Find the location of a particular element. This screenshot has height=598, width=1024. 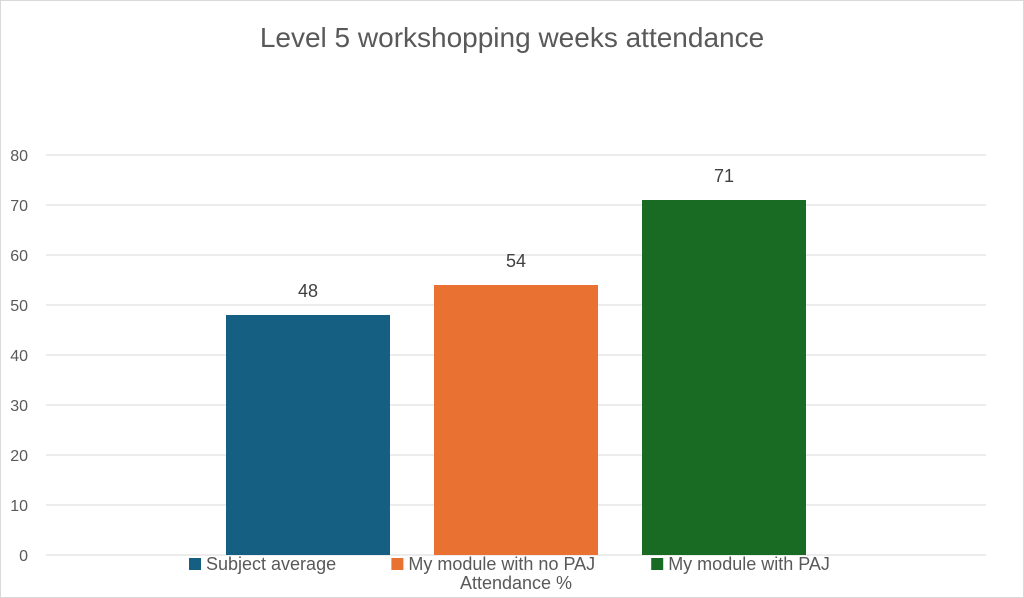

bar-my-module-with-paj is located at coordinates (724, 377).